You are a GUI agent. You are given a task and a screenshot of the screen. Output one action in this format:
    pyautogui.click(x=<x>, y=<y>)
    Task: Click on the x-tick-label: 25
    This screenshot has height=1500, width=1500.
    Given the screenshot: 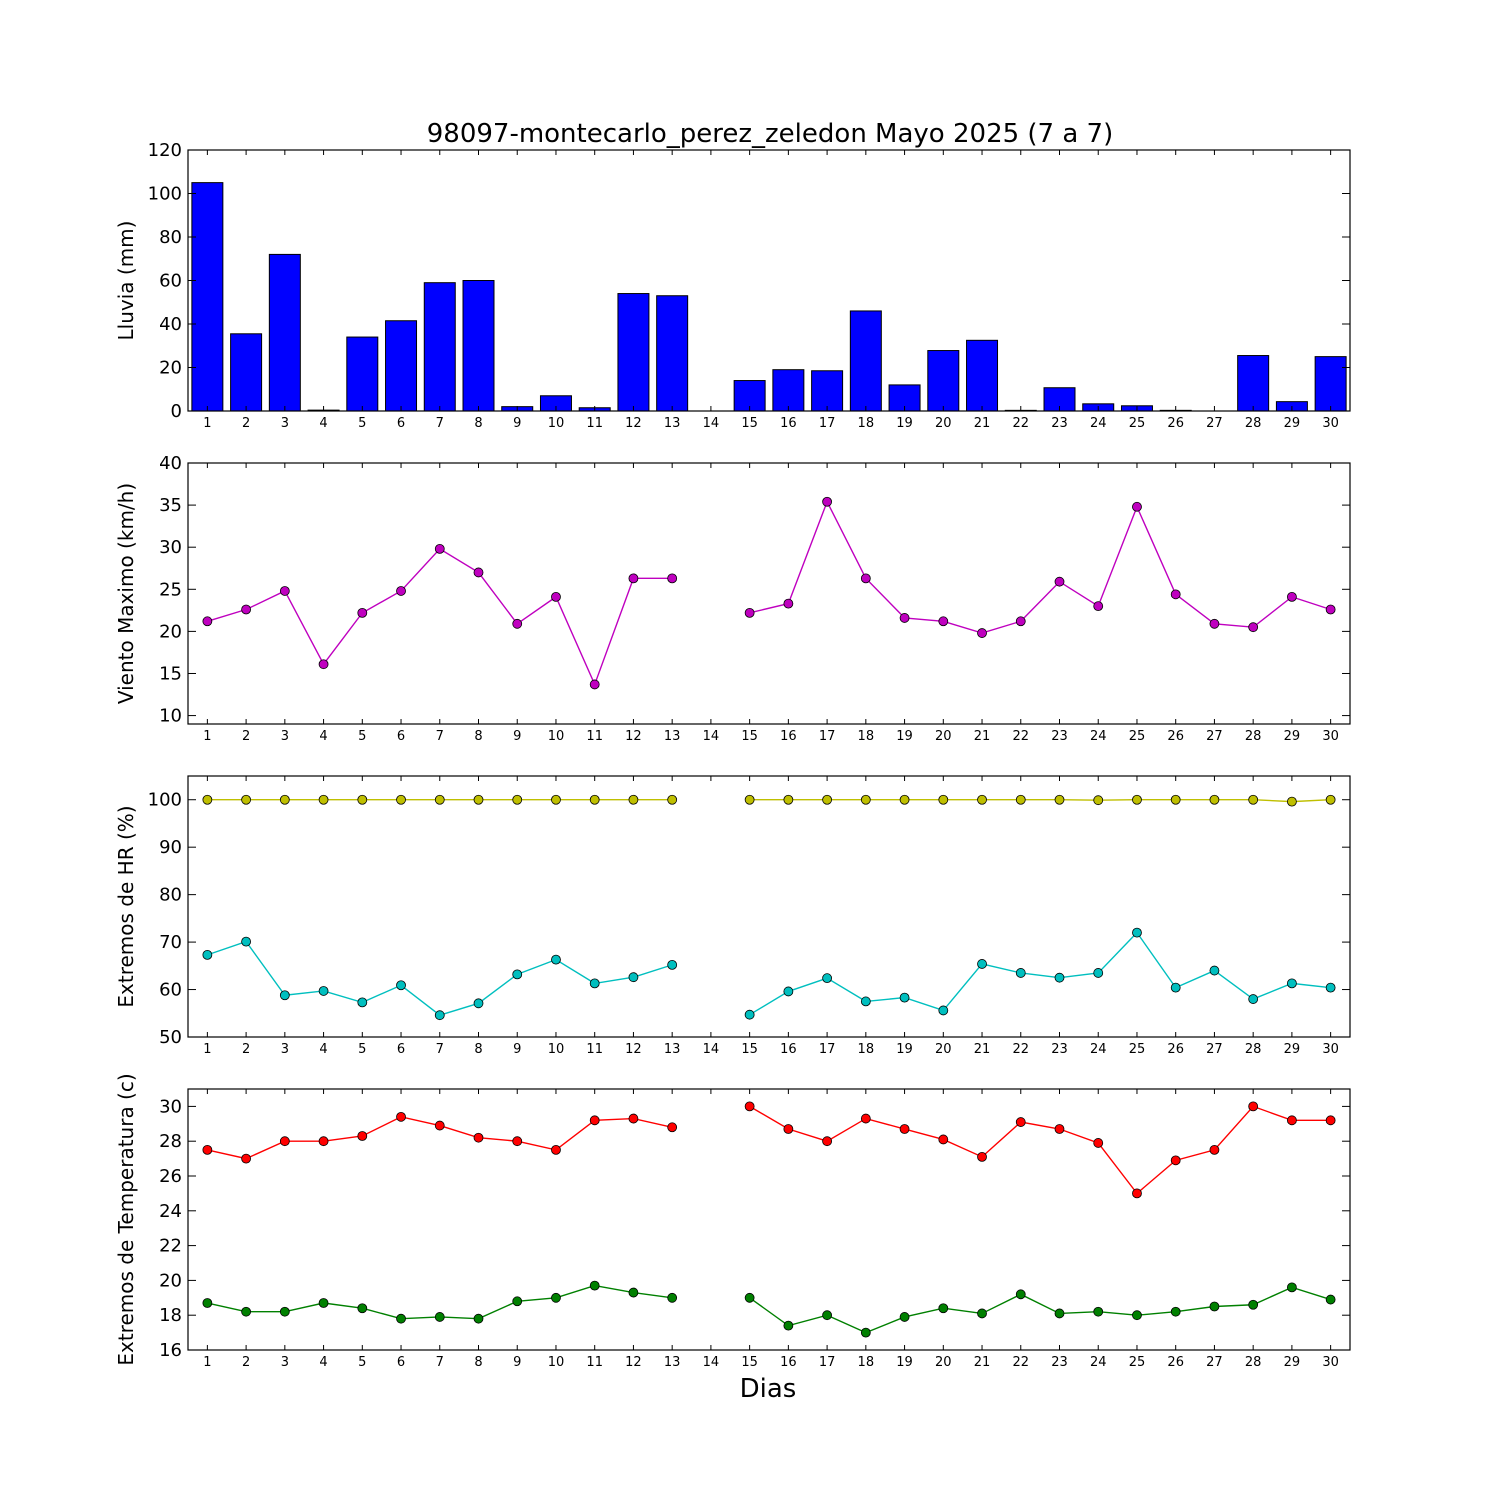 What is the action you would take?
    pyautogui.click(x=1137, y=423)
    